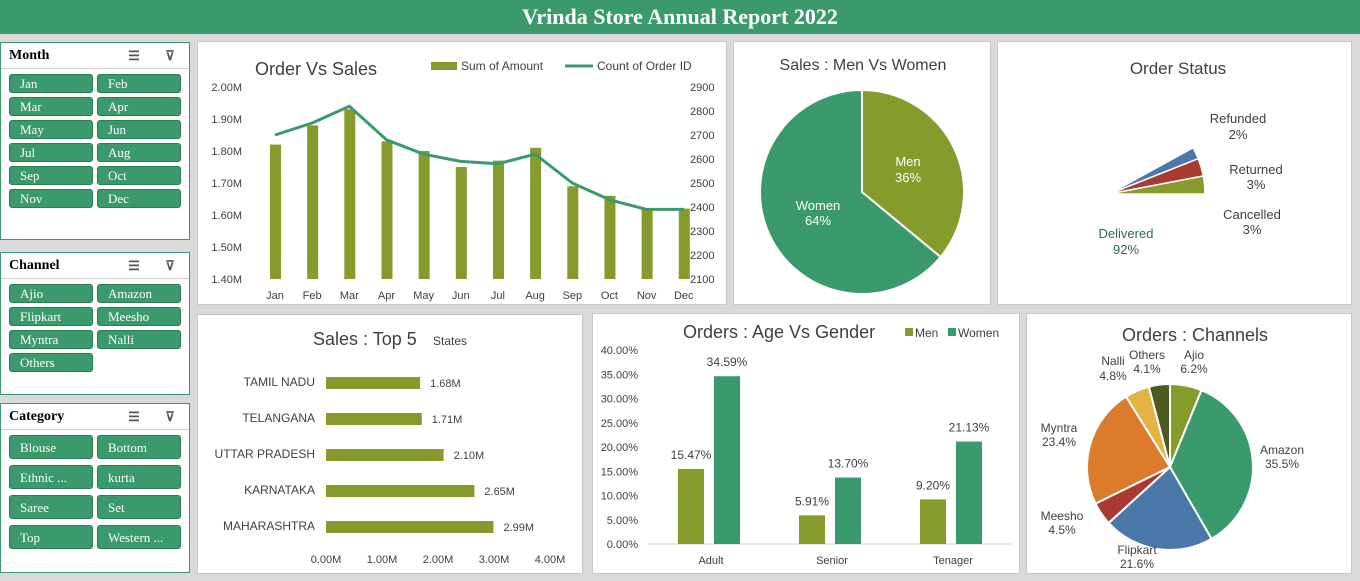  Describe the element at coordinates (620, 400) in the screenshot. I see `y-tick: 30.00%` at that location.